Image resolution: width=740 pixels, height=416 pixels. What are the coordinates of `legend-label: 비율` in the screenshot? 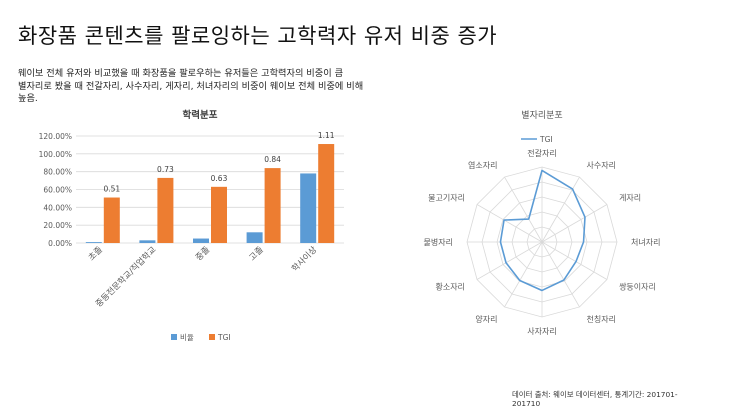 It's located at (187, 337).